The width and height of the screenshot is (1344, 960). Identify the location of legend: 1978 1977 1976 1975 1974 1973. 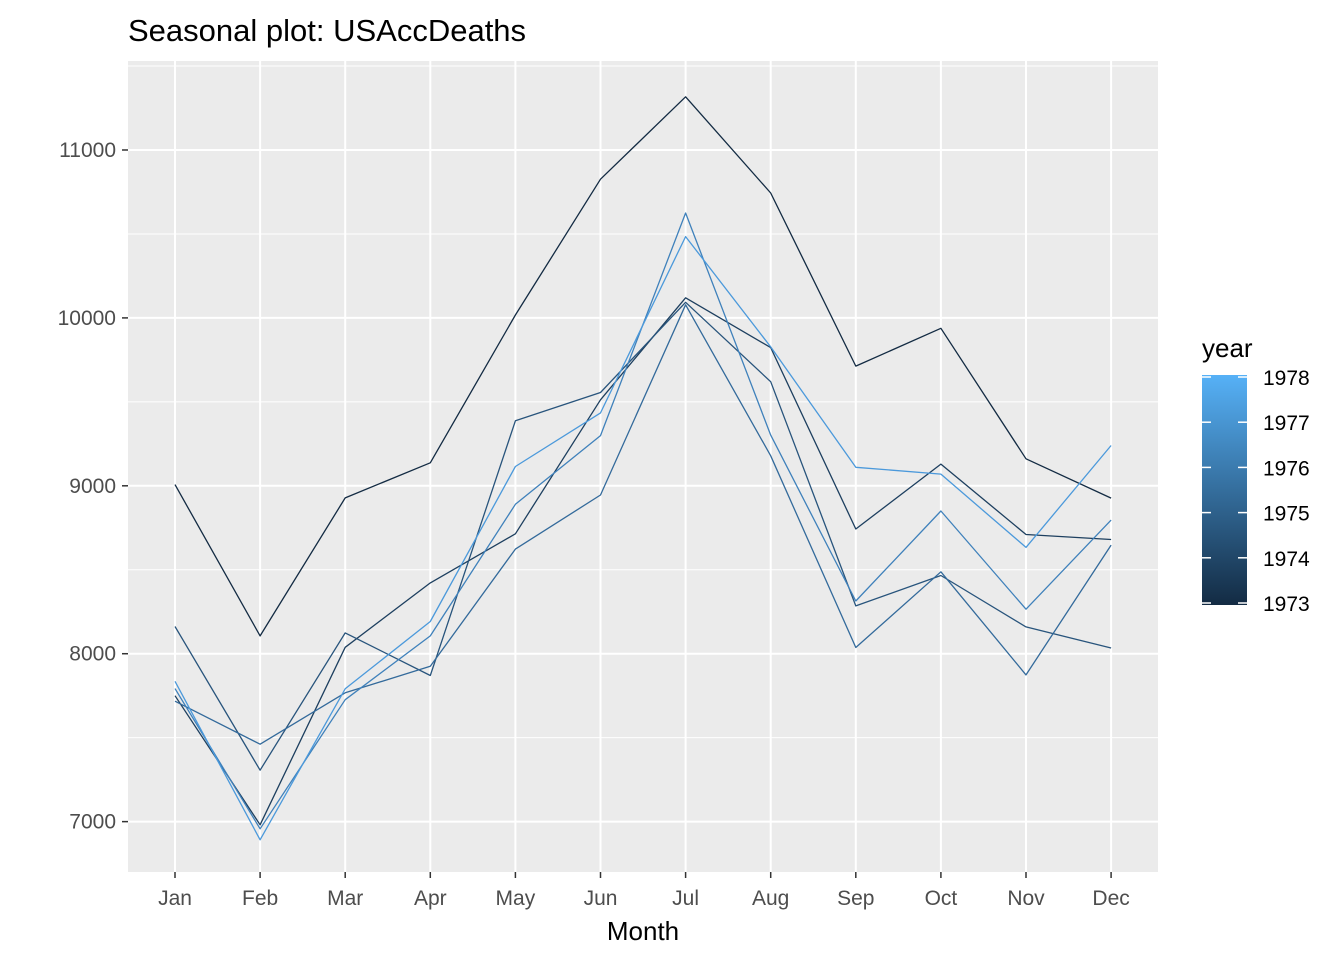
(1256, 491).